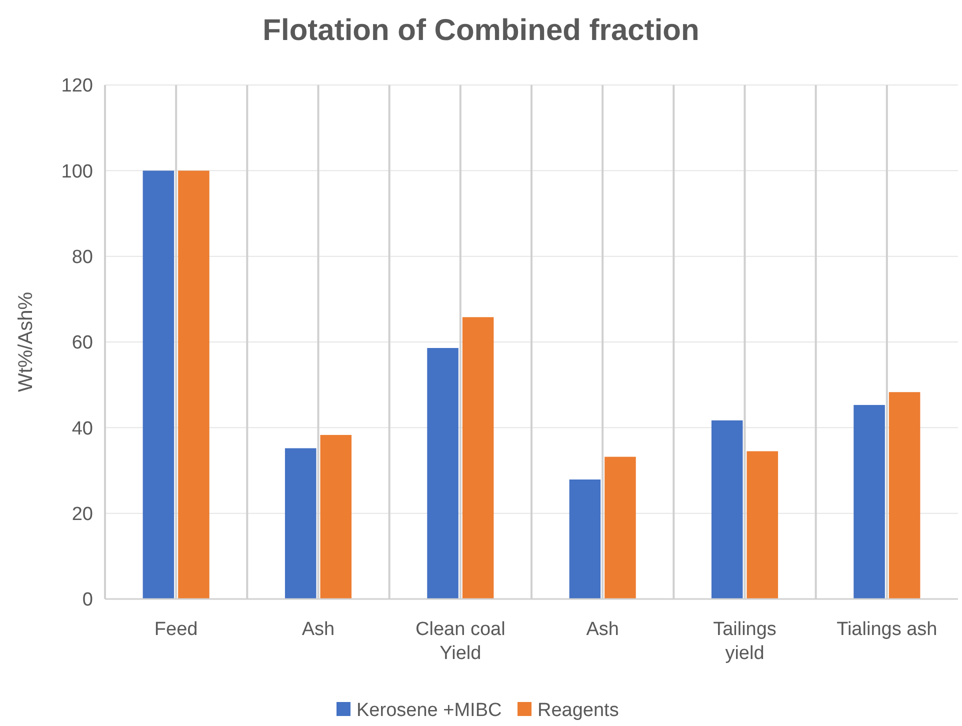  I want to click on y-tick-label: 60, so click(82, 343).